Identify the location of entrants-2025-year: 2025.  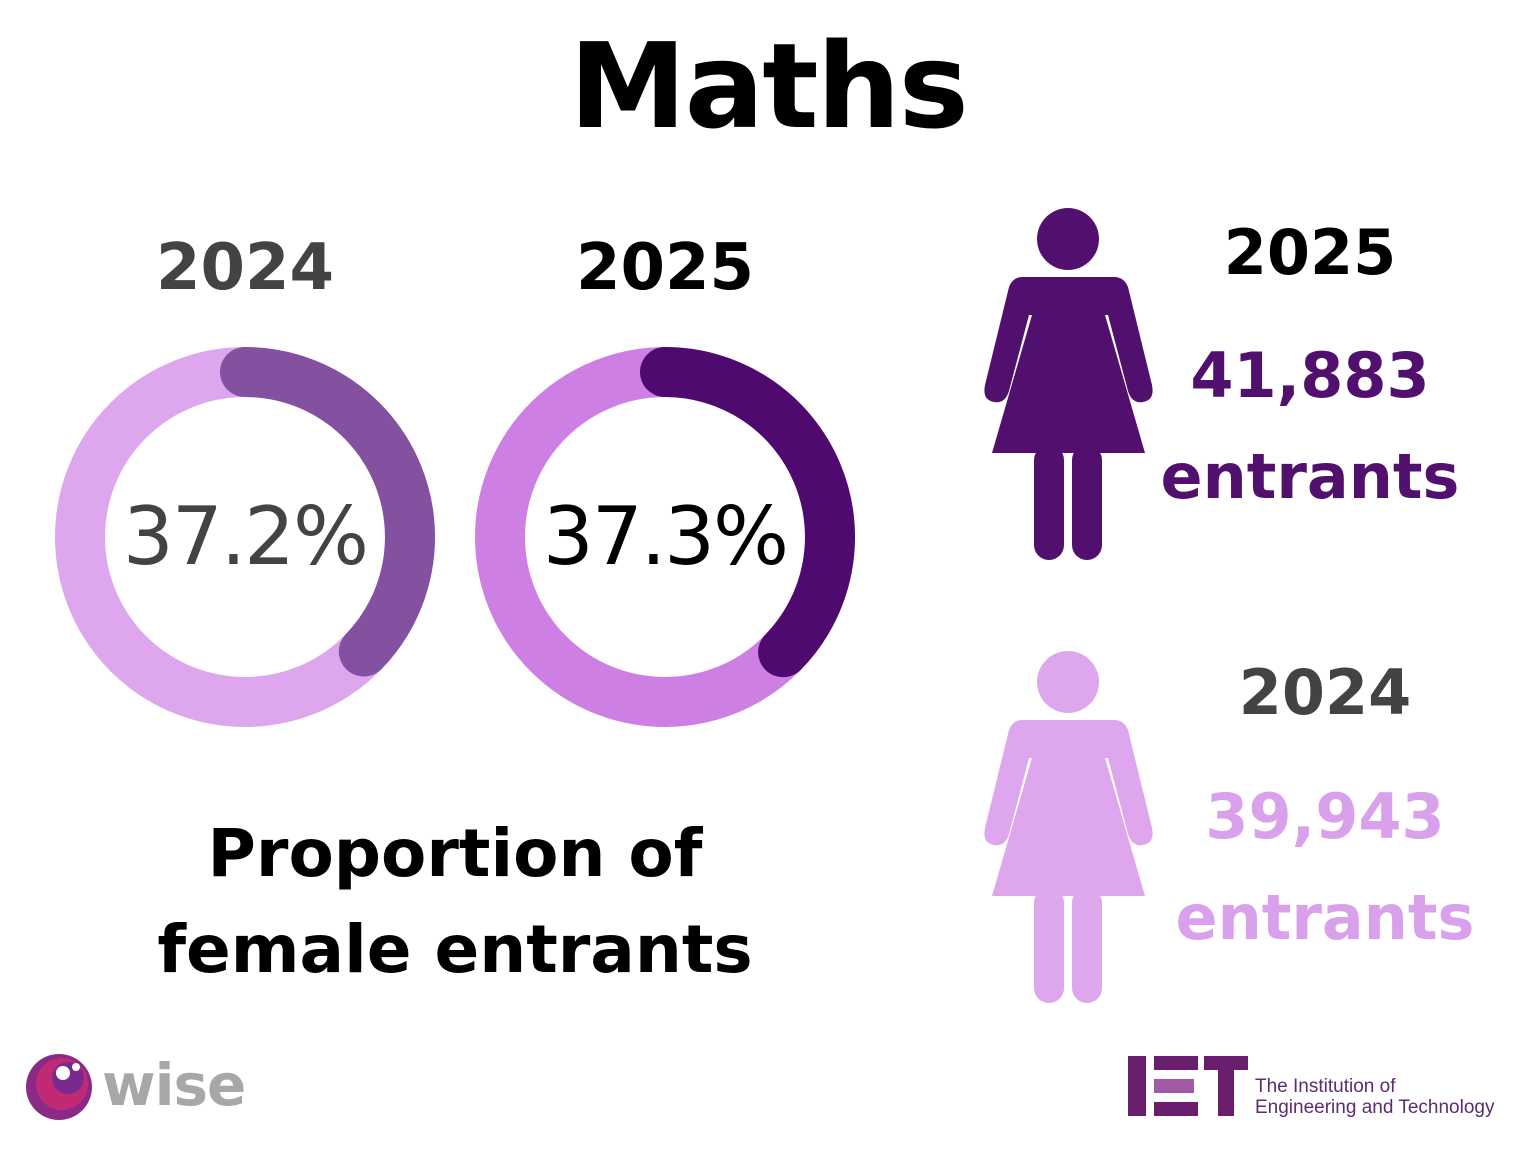
(1310, 252).